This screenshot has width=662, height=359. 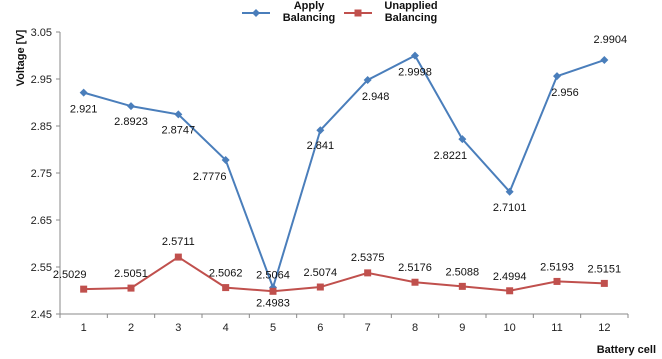 What do you see at coordinates (273, 328) in the screenshot?
I see `x-tick-label: 5` at bounding box center [273, 328].